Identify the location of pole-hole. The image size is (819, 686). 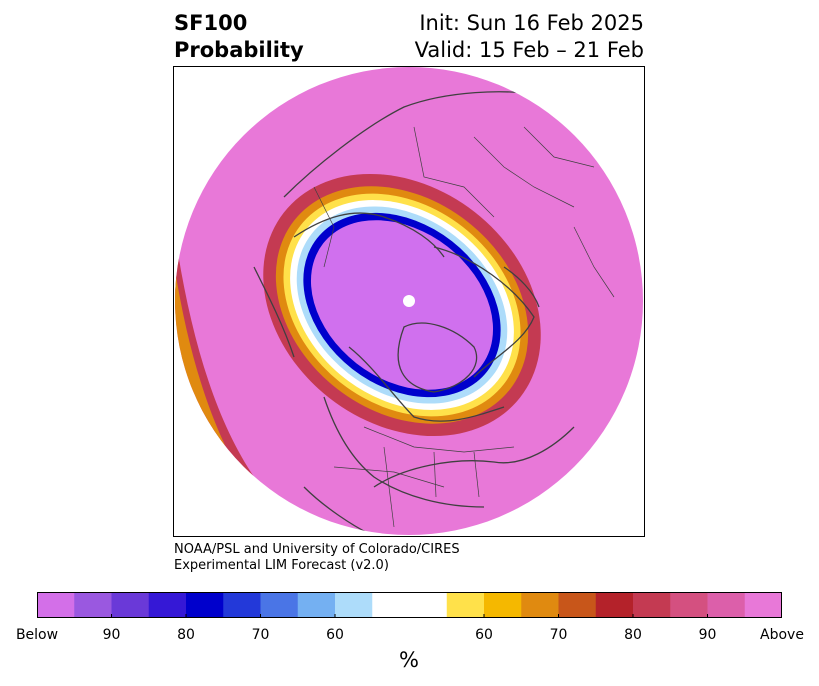
(409, 301).